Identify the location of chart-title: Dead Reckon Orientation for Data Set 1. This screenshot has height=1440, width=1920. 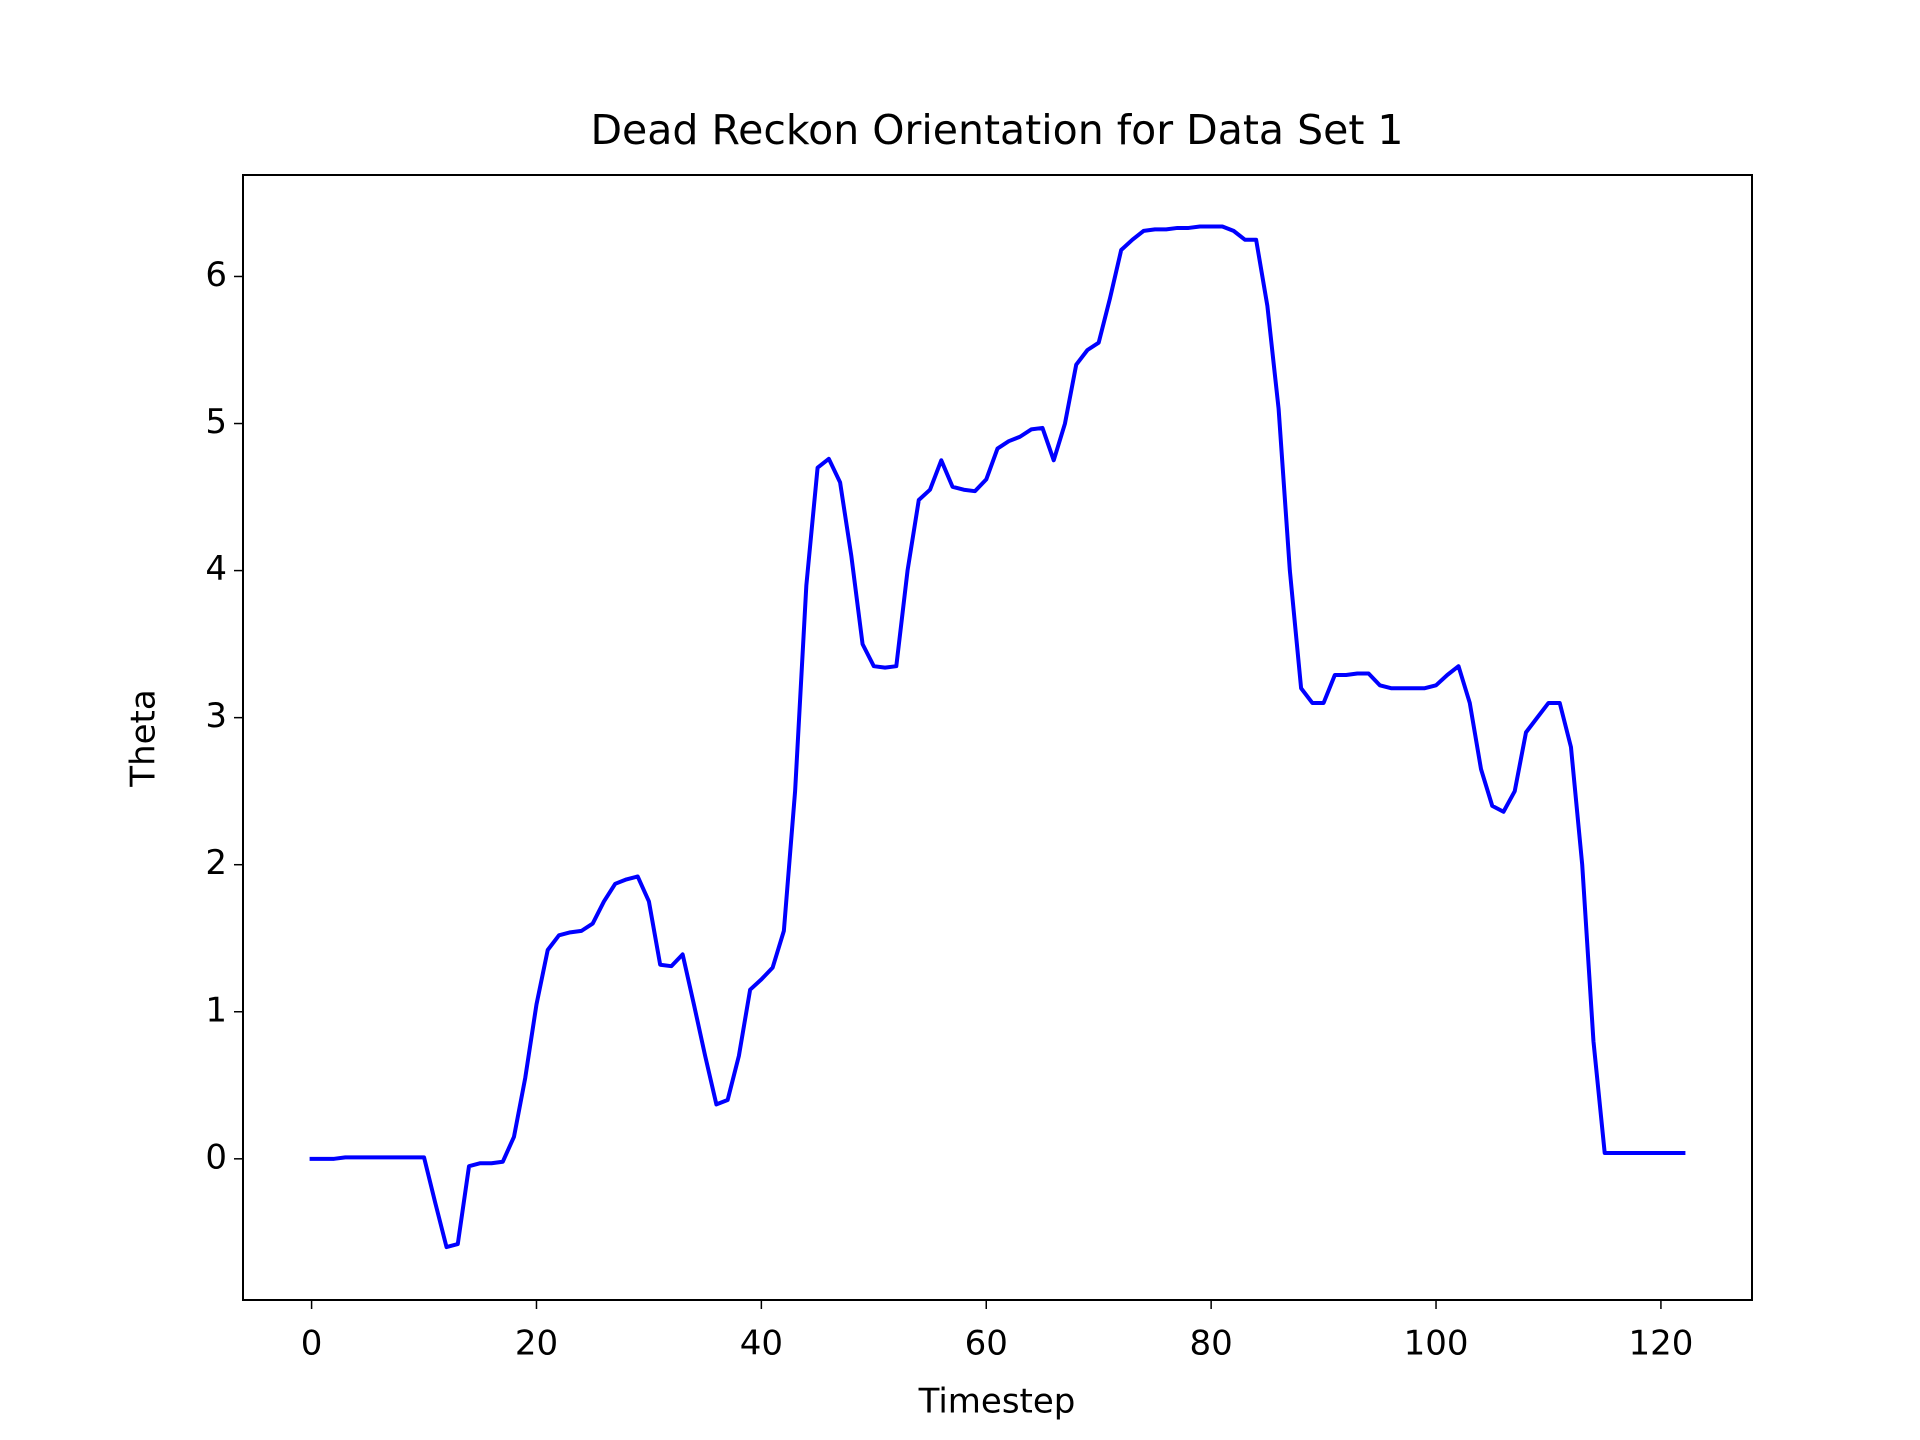
(996, 130).